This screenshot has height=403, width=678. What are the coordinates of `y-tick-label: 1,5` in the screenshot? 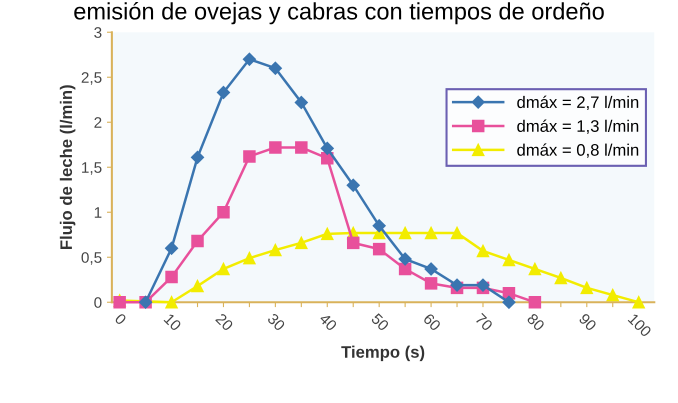 It's located at (92, 168).